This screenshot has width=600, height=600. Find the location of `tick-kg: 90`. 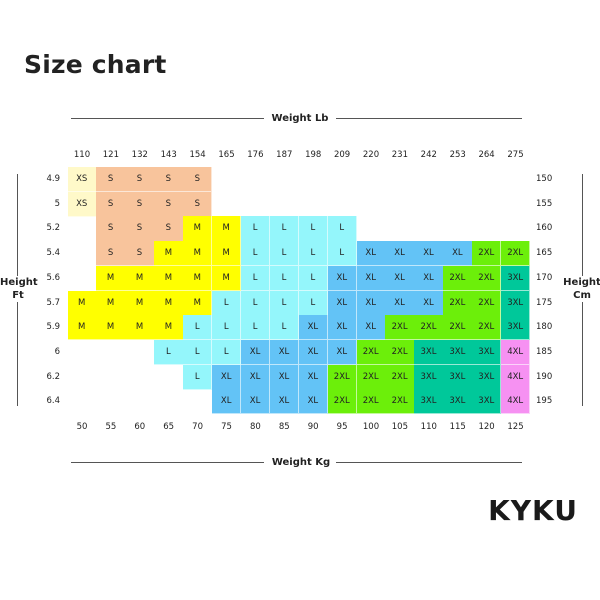

tick-kg: 90 is located at coordinates (313, 427).